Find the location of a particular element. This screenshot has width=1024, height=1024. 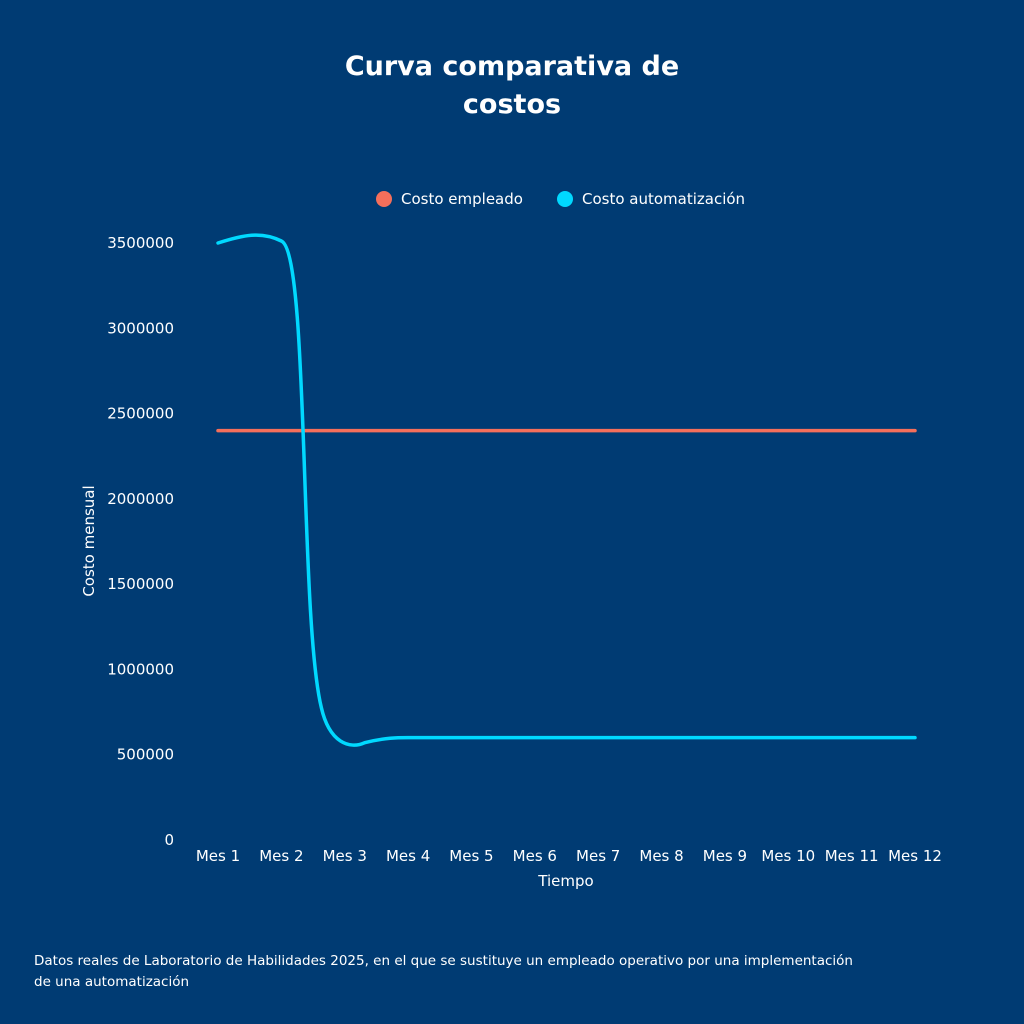

legend-item-costo-empleado: Costo empleado is located at coordinates (449, 199).